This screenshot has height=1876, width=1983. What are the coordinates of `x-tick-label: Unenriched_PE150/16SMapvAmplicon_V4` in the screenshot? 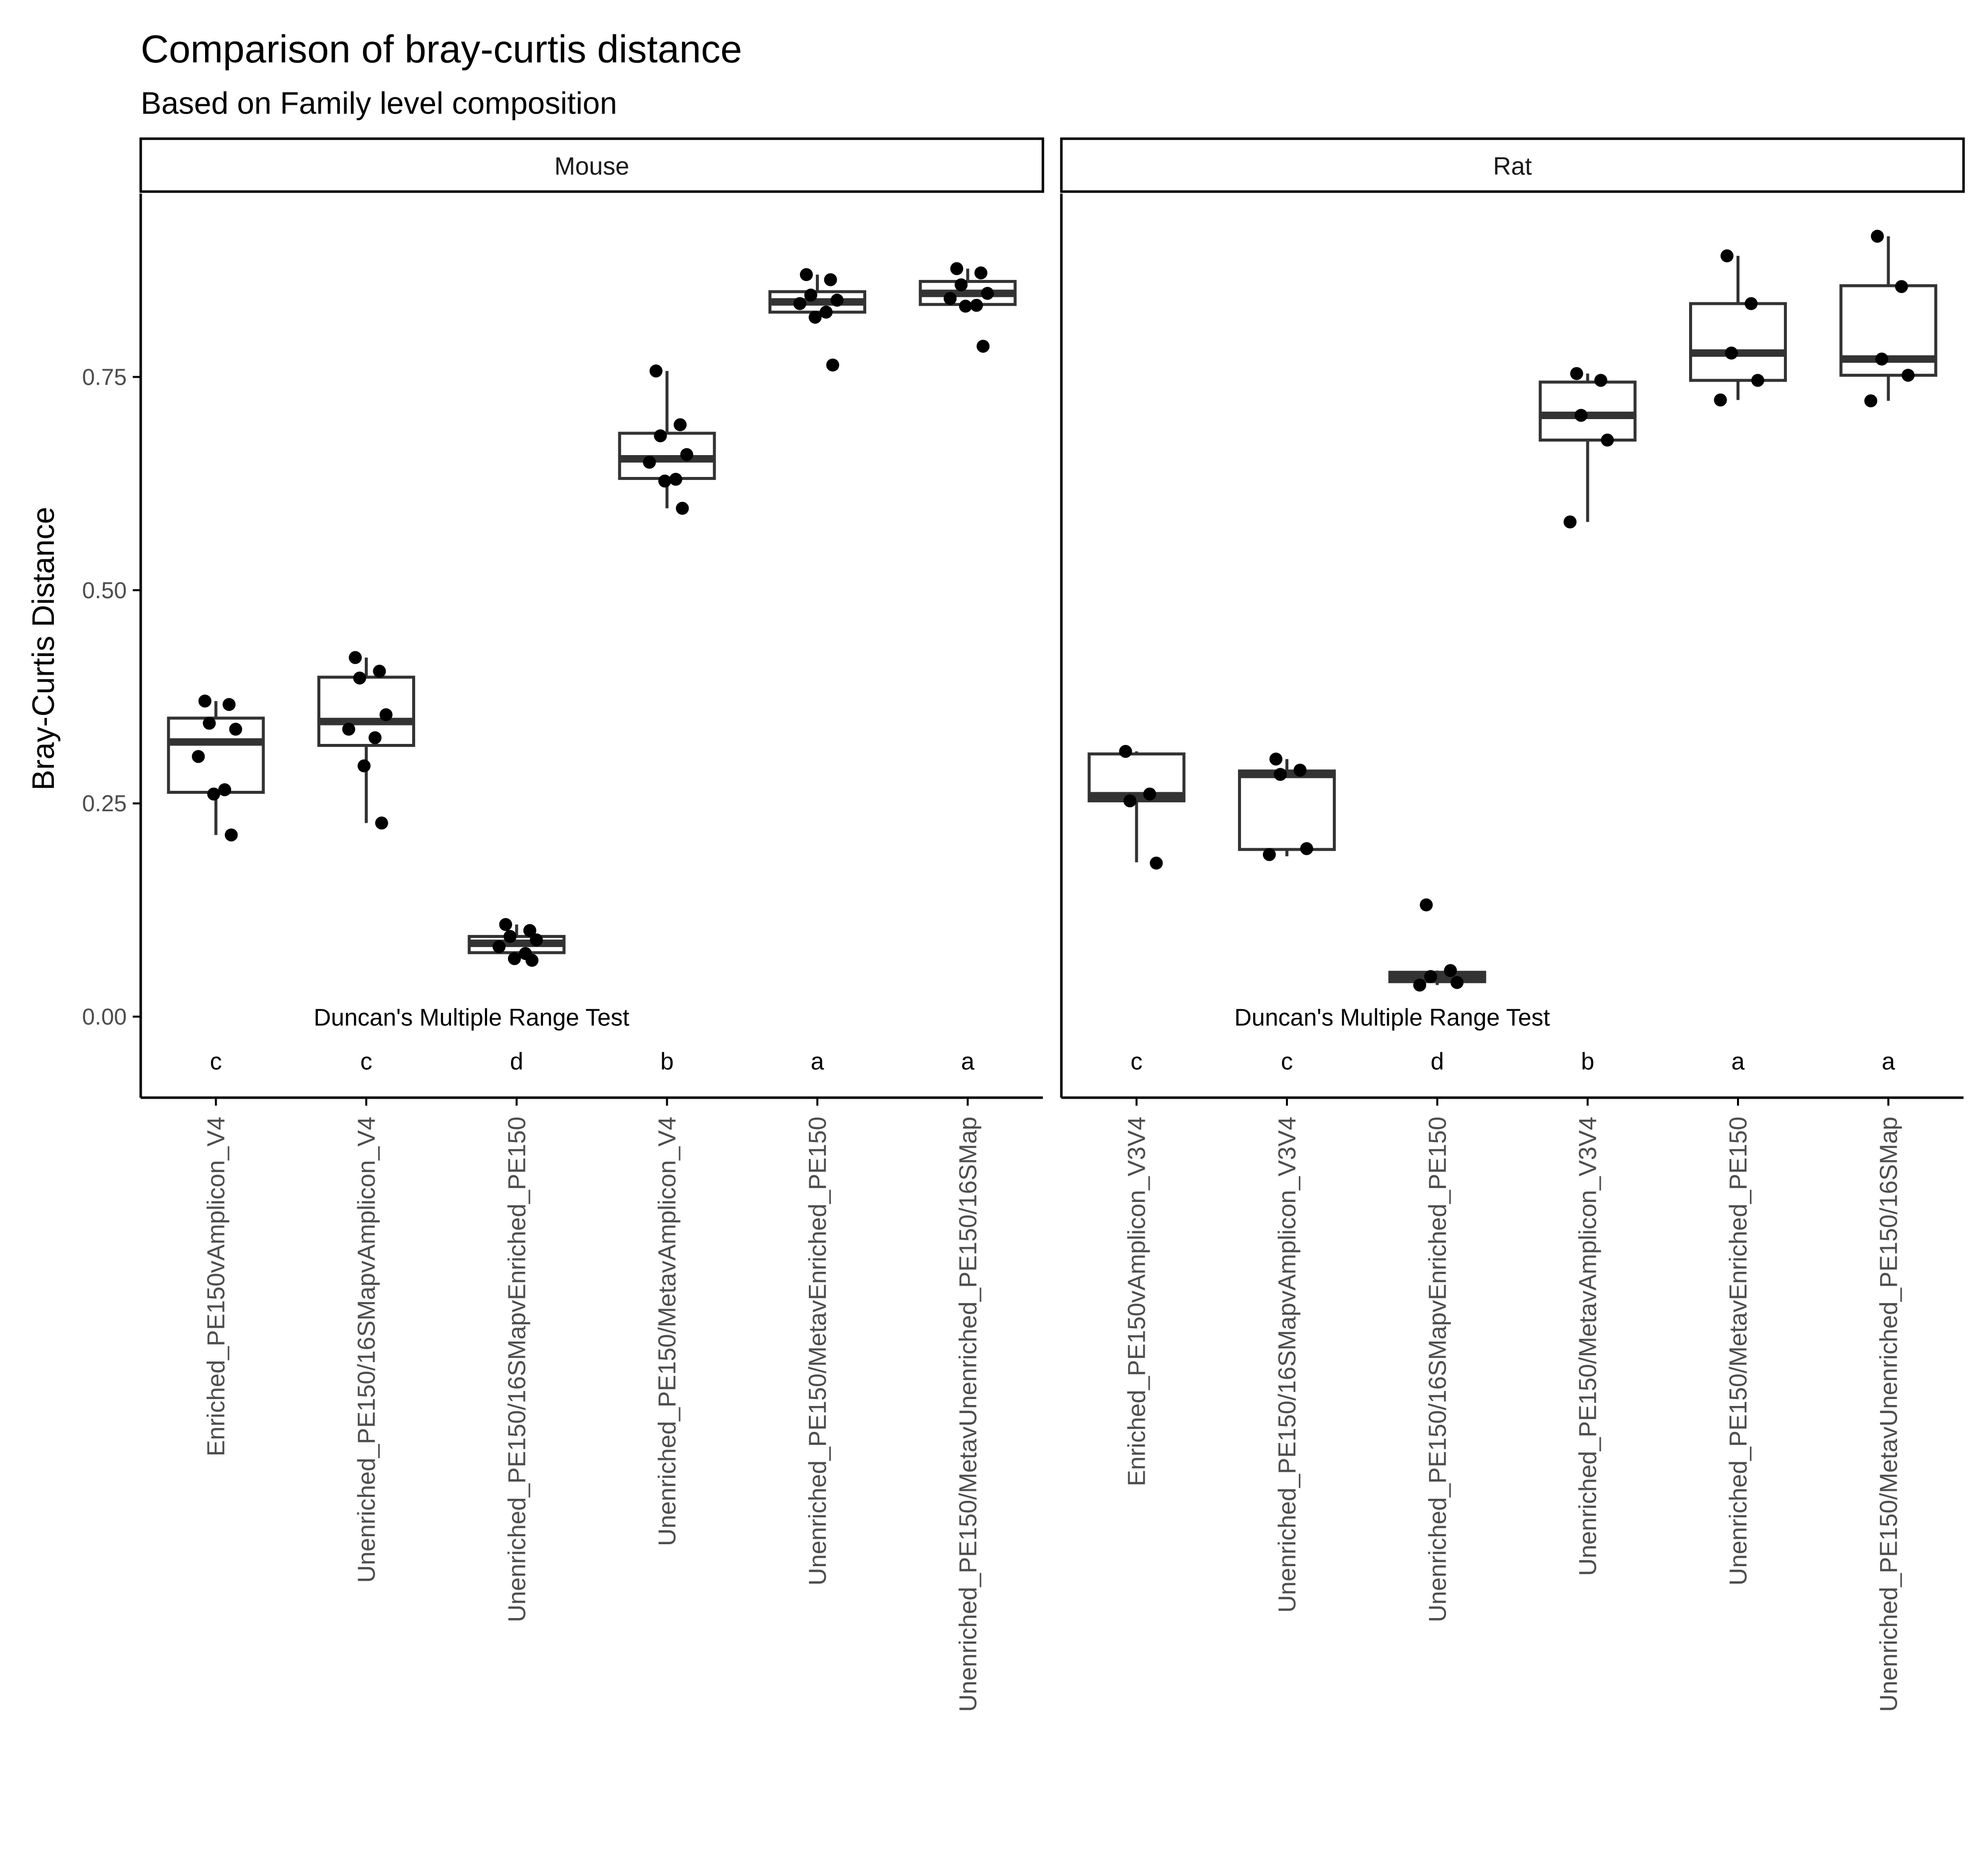 It's located at (366, 1350).